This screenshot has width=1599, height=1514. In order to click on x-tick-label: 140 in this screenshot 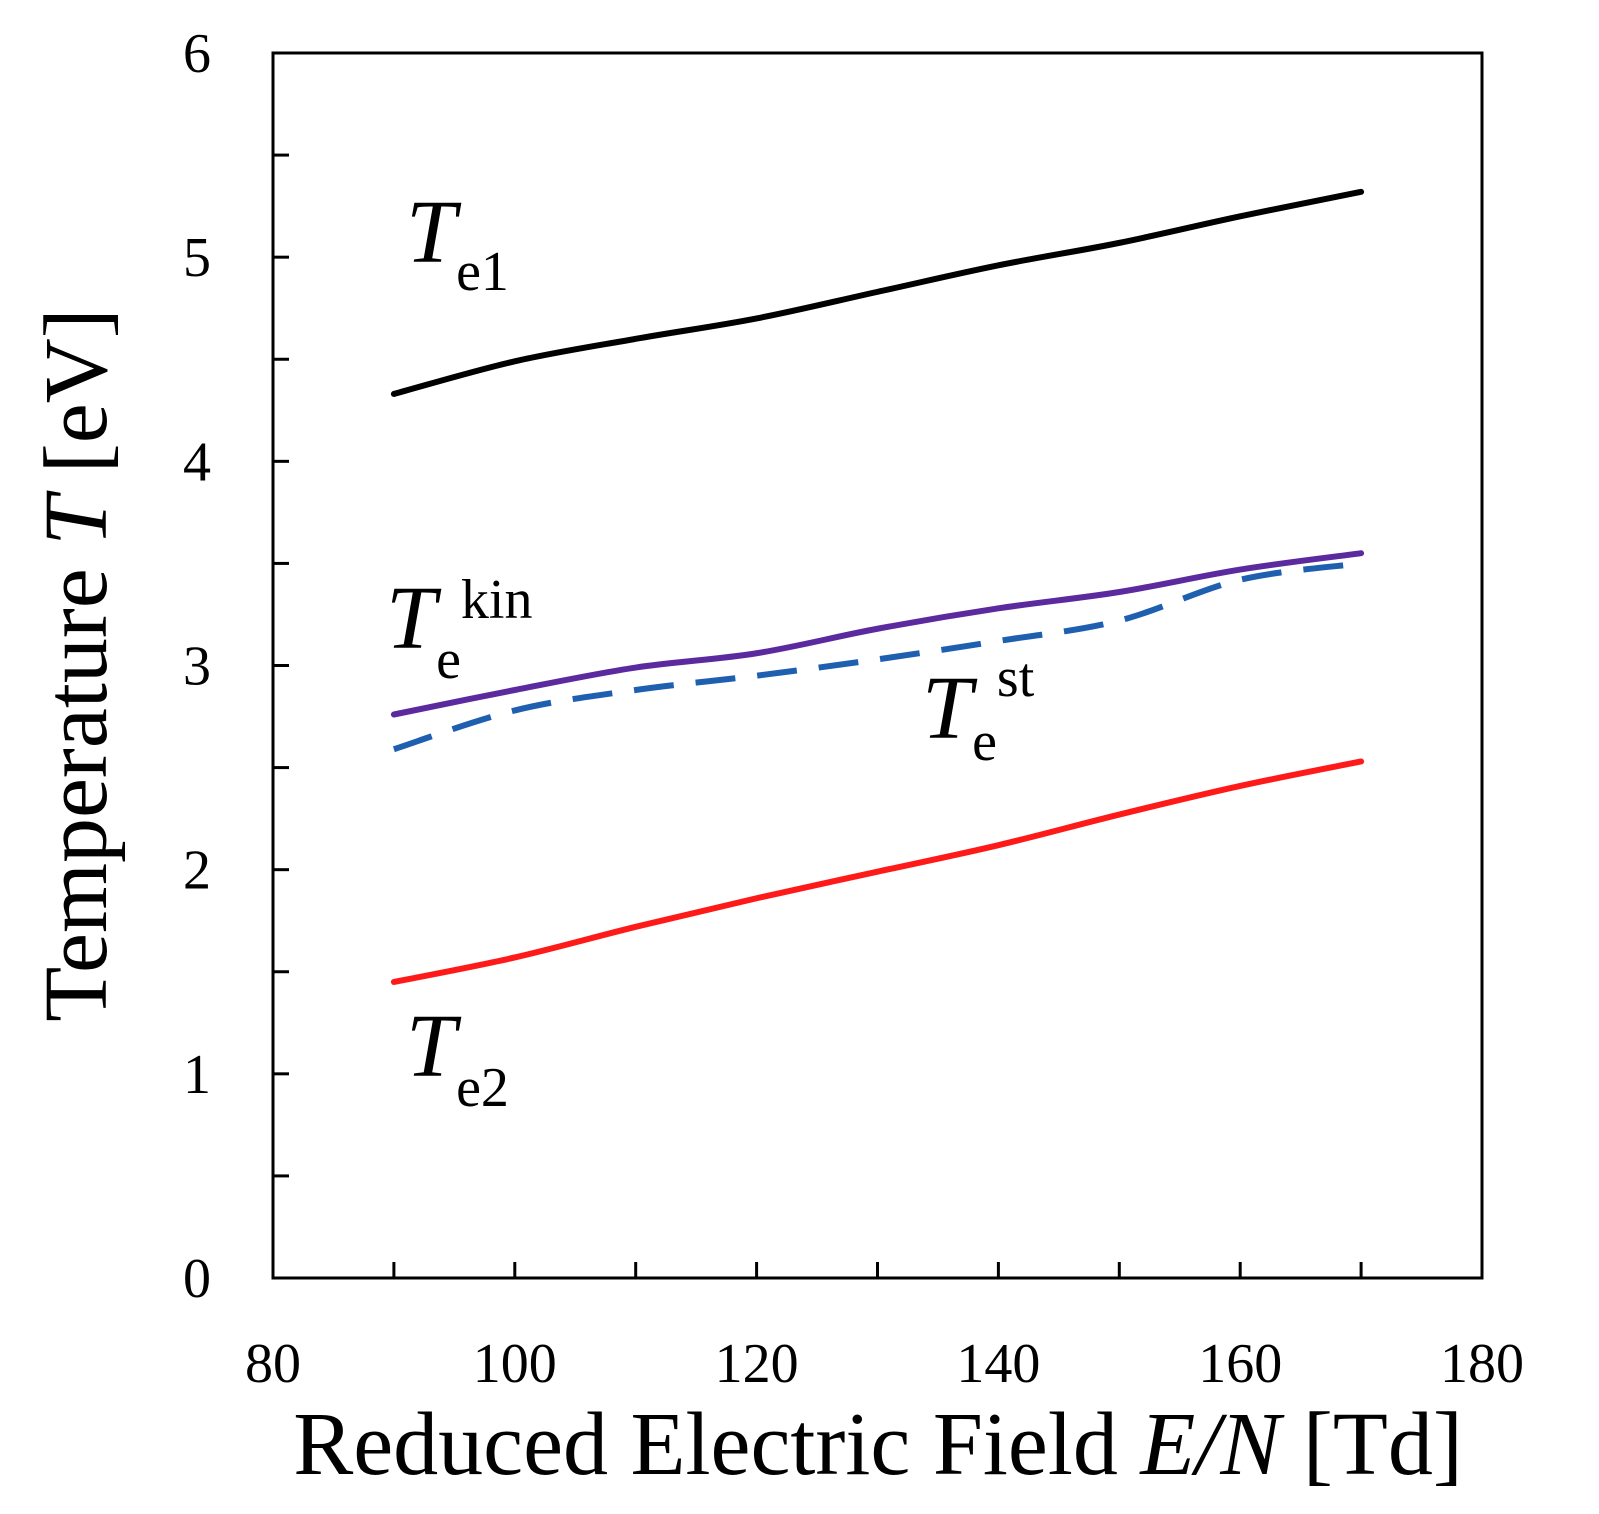, I will do `click(998, 1364)`.